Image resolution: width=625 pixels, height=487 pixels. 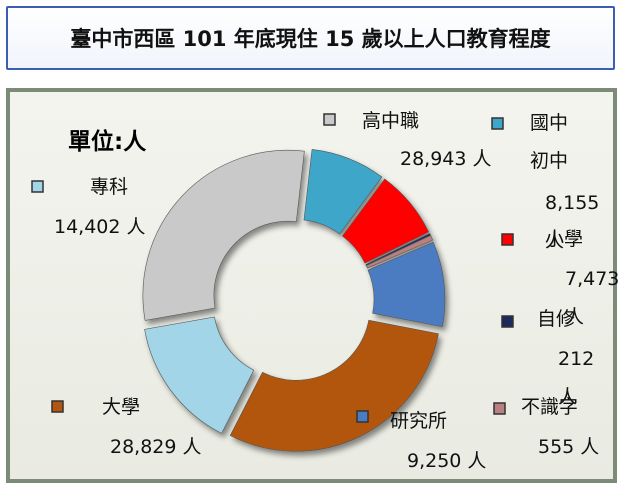 What do you see at coordinates (391, 121) in the screenshot?
I see `legend-name: 高中職` at bounding box center [391, 121].